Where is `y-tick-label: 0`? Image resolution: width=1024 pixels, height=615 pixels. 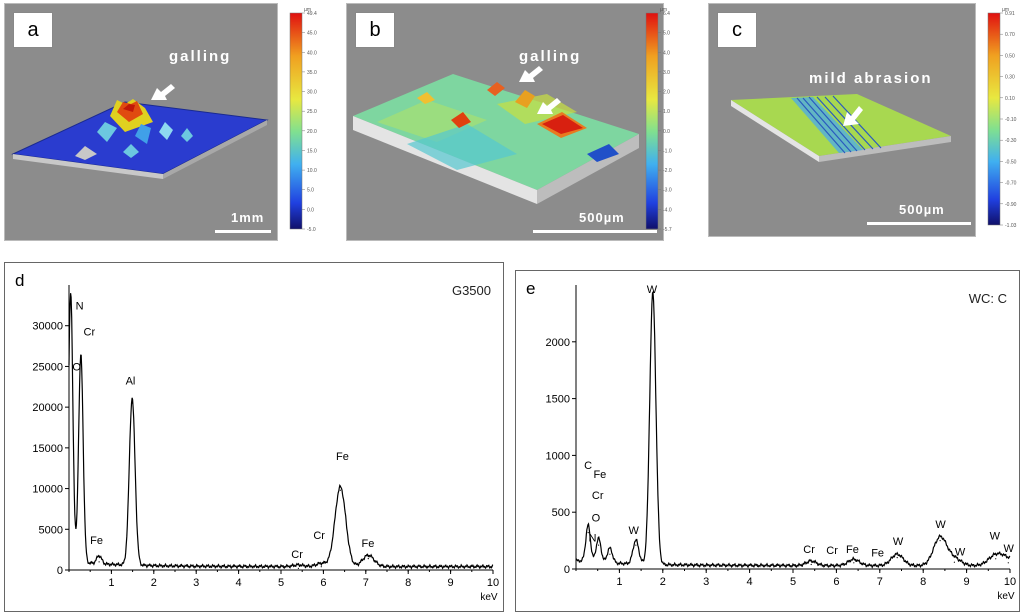
y-tick-label: 0 is located at coordinates (60, 571).